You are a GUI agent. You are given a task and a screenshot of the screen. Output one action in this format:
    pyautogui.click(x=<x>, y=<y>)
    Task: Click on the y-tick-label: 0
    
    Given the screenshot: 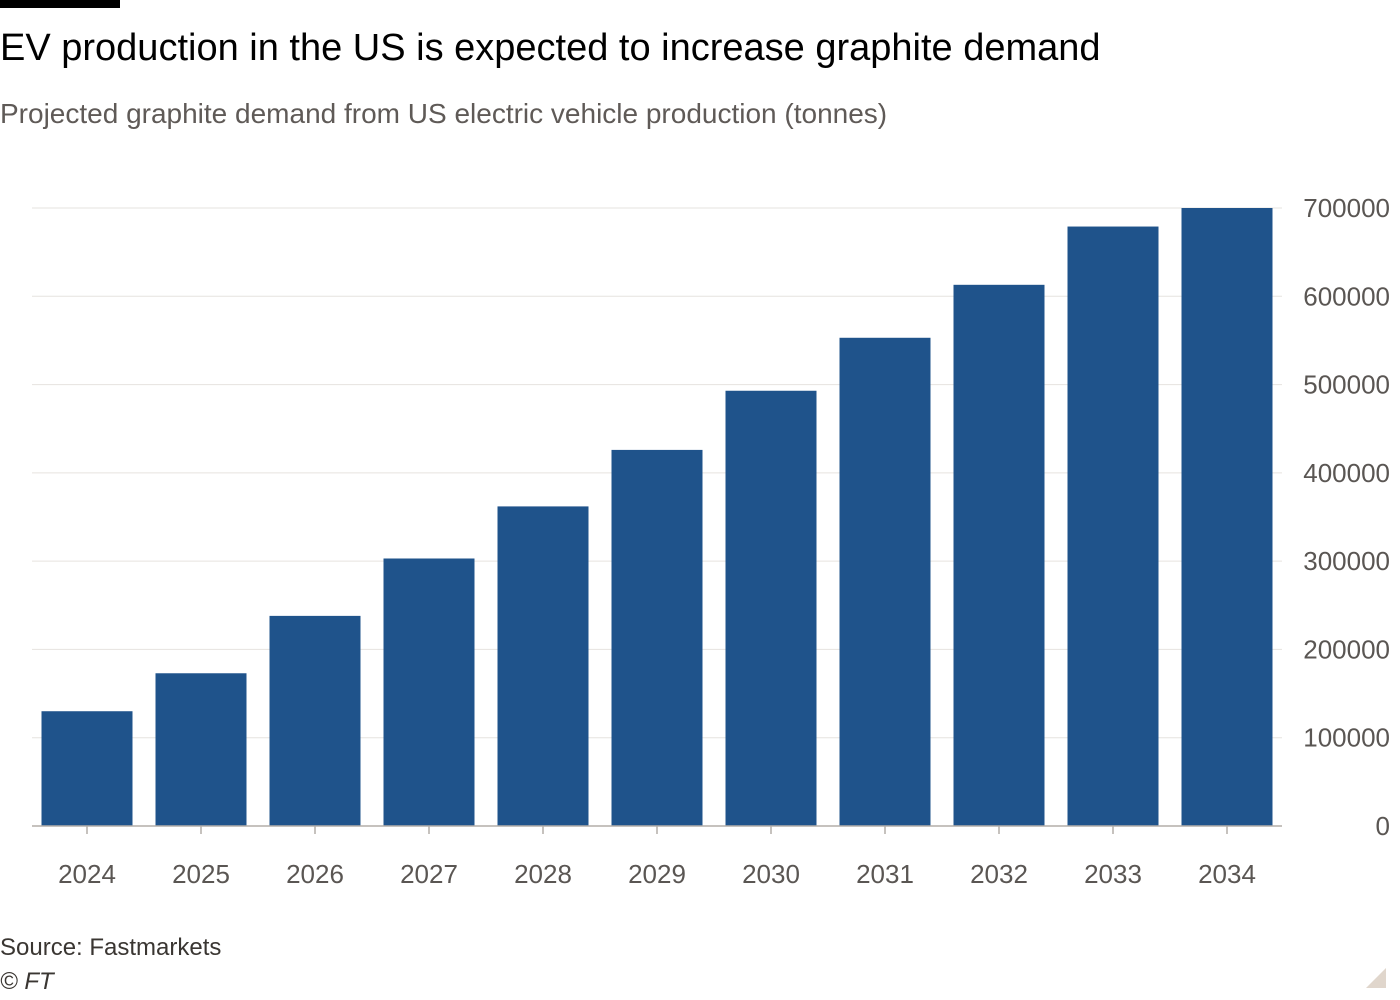 What is the action you would take?
    pyautogui.click(x=1383, y=826)
    